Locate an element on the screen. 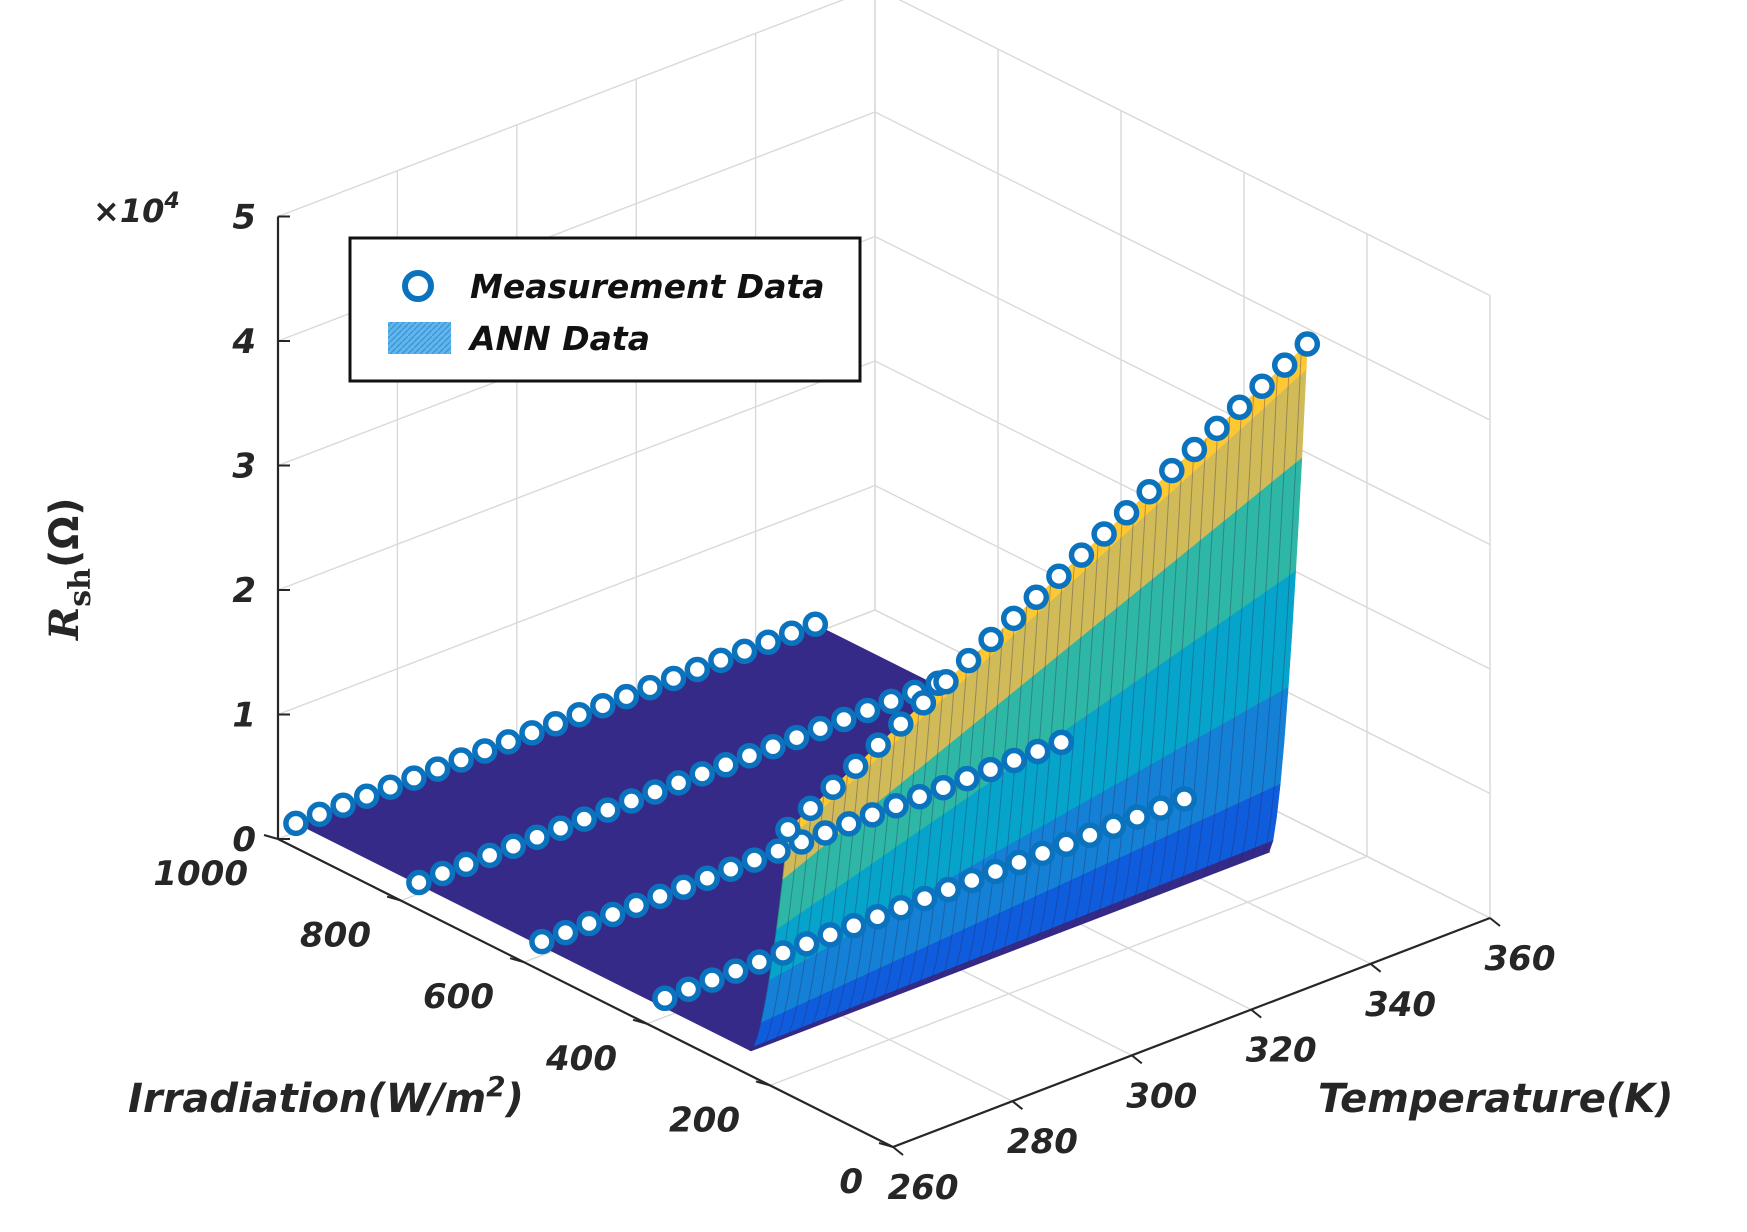  x-tick-label: 200 is located at coordinates (704, 1120).